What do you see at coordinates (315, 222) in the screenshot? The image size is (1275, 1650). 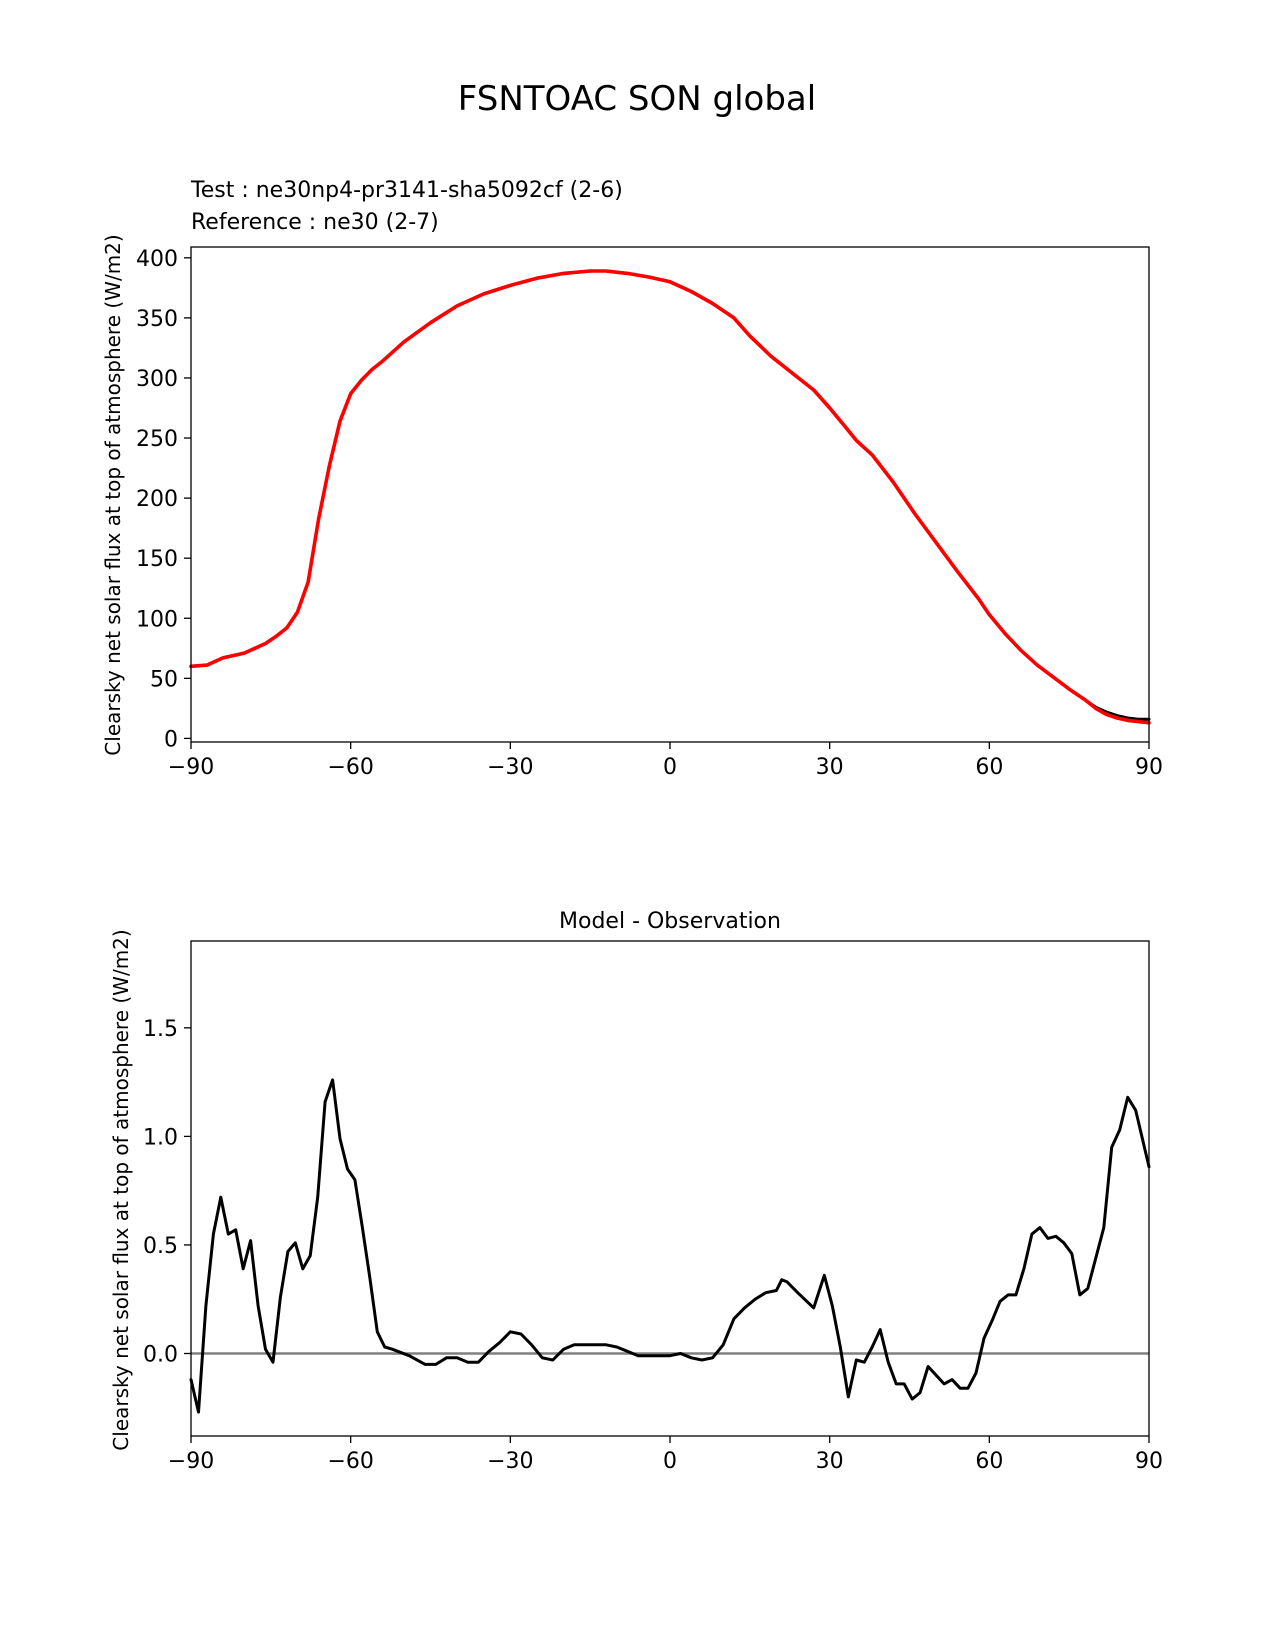 I see `legend-reference-label: Reference : ne30 (2-7)` at bounding box center [315, 222].